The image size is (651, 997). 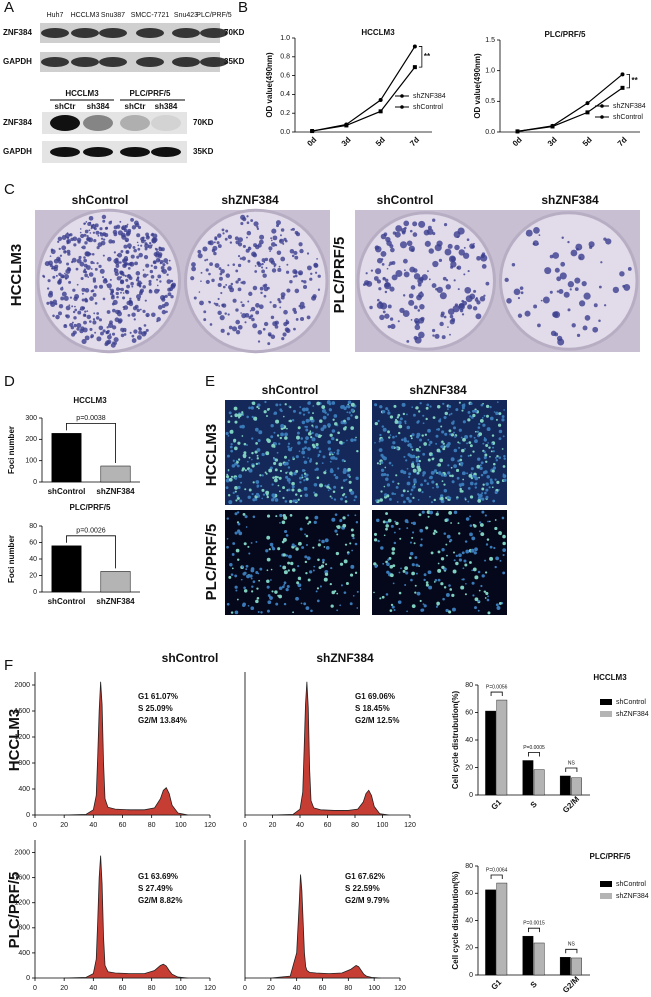 I want to click on x-tick-label: S, so click(x=534, y=984).